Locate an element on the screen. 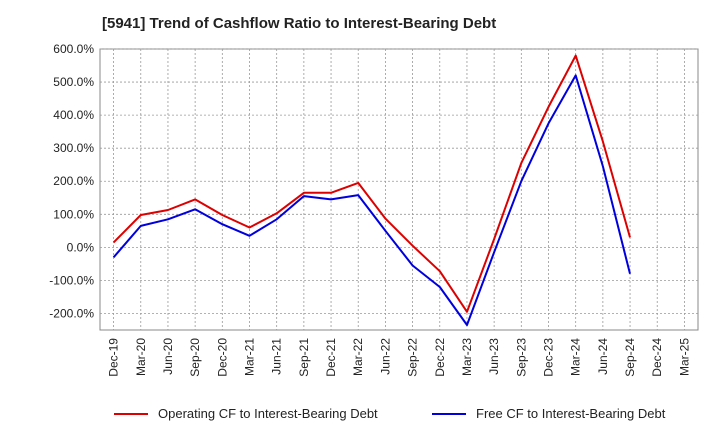 The image size is (720, 440). x-tick-label: Jun-23 is located at coordinates (494, 356).